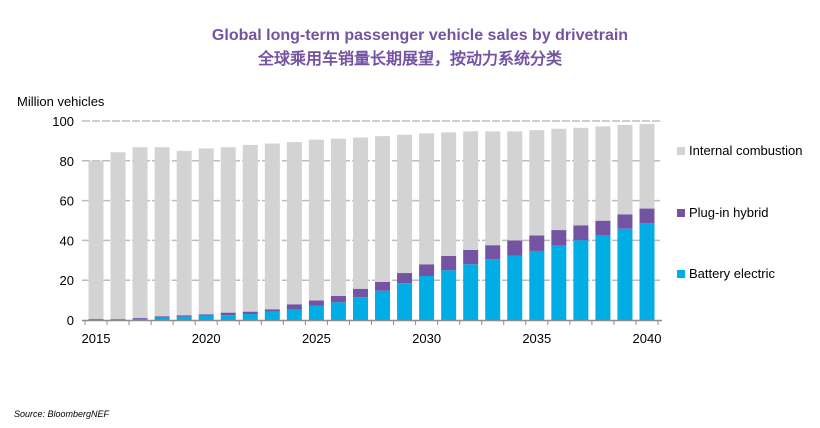  I want to click on y-tick-label: 80, so click(67, 161).